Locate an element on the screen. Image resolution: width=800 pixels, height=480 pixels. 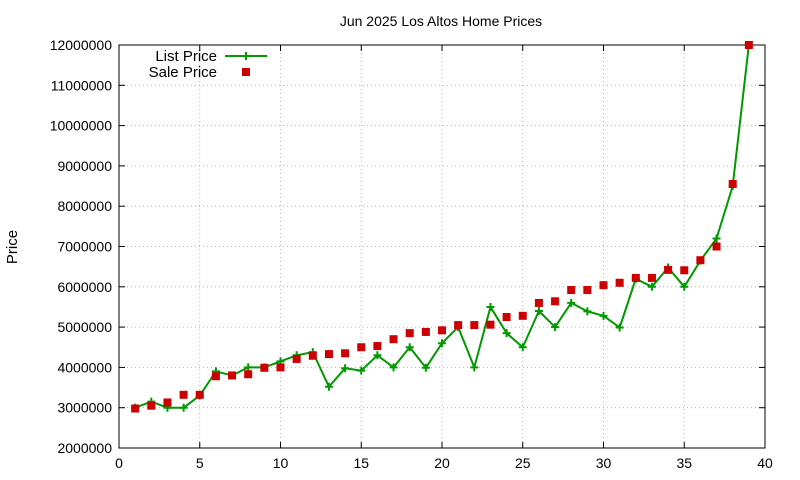
y-tick-label: 9000000 is located at coordinates (84, 166).